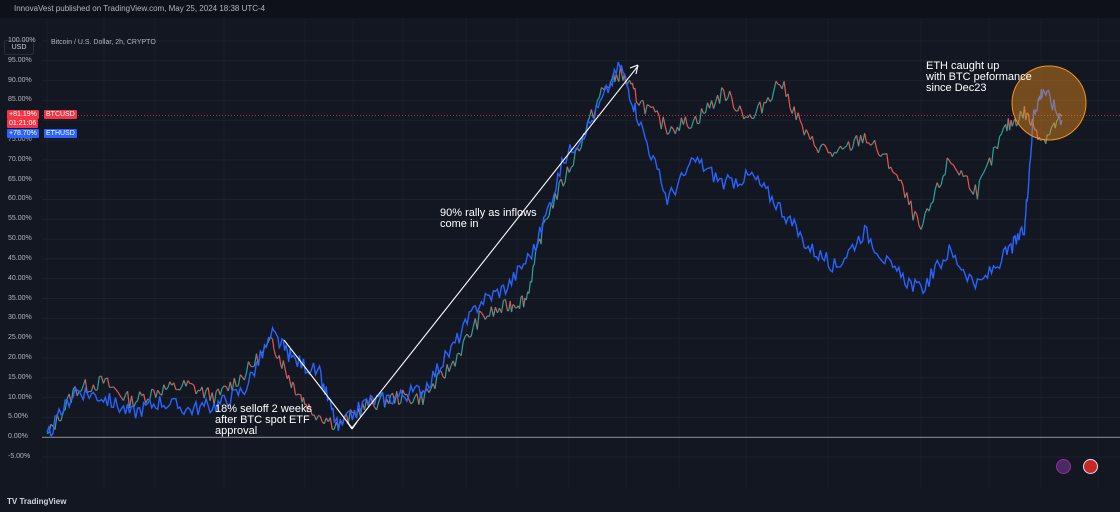  I want to click on btc-symbol-tag: BTCUSD, so click(60, 114).